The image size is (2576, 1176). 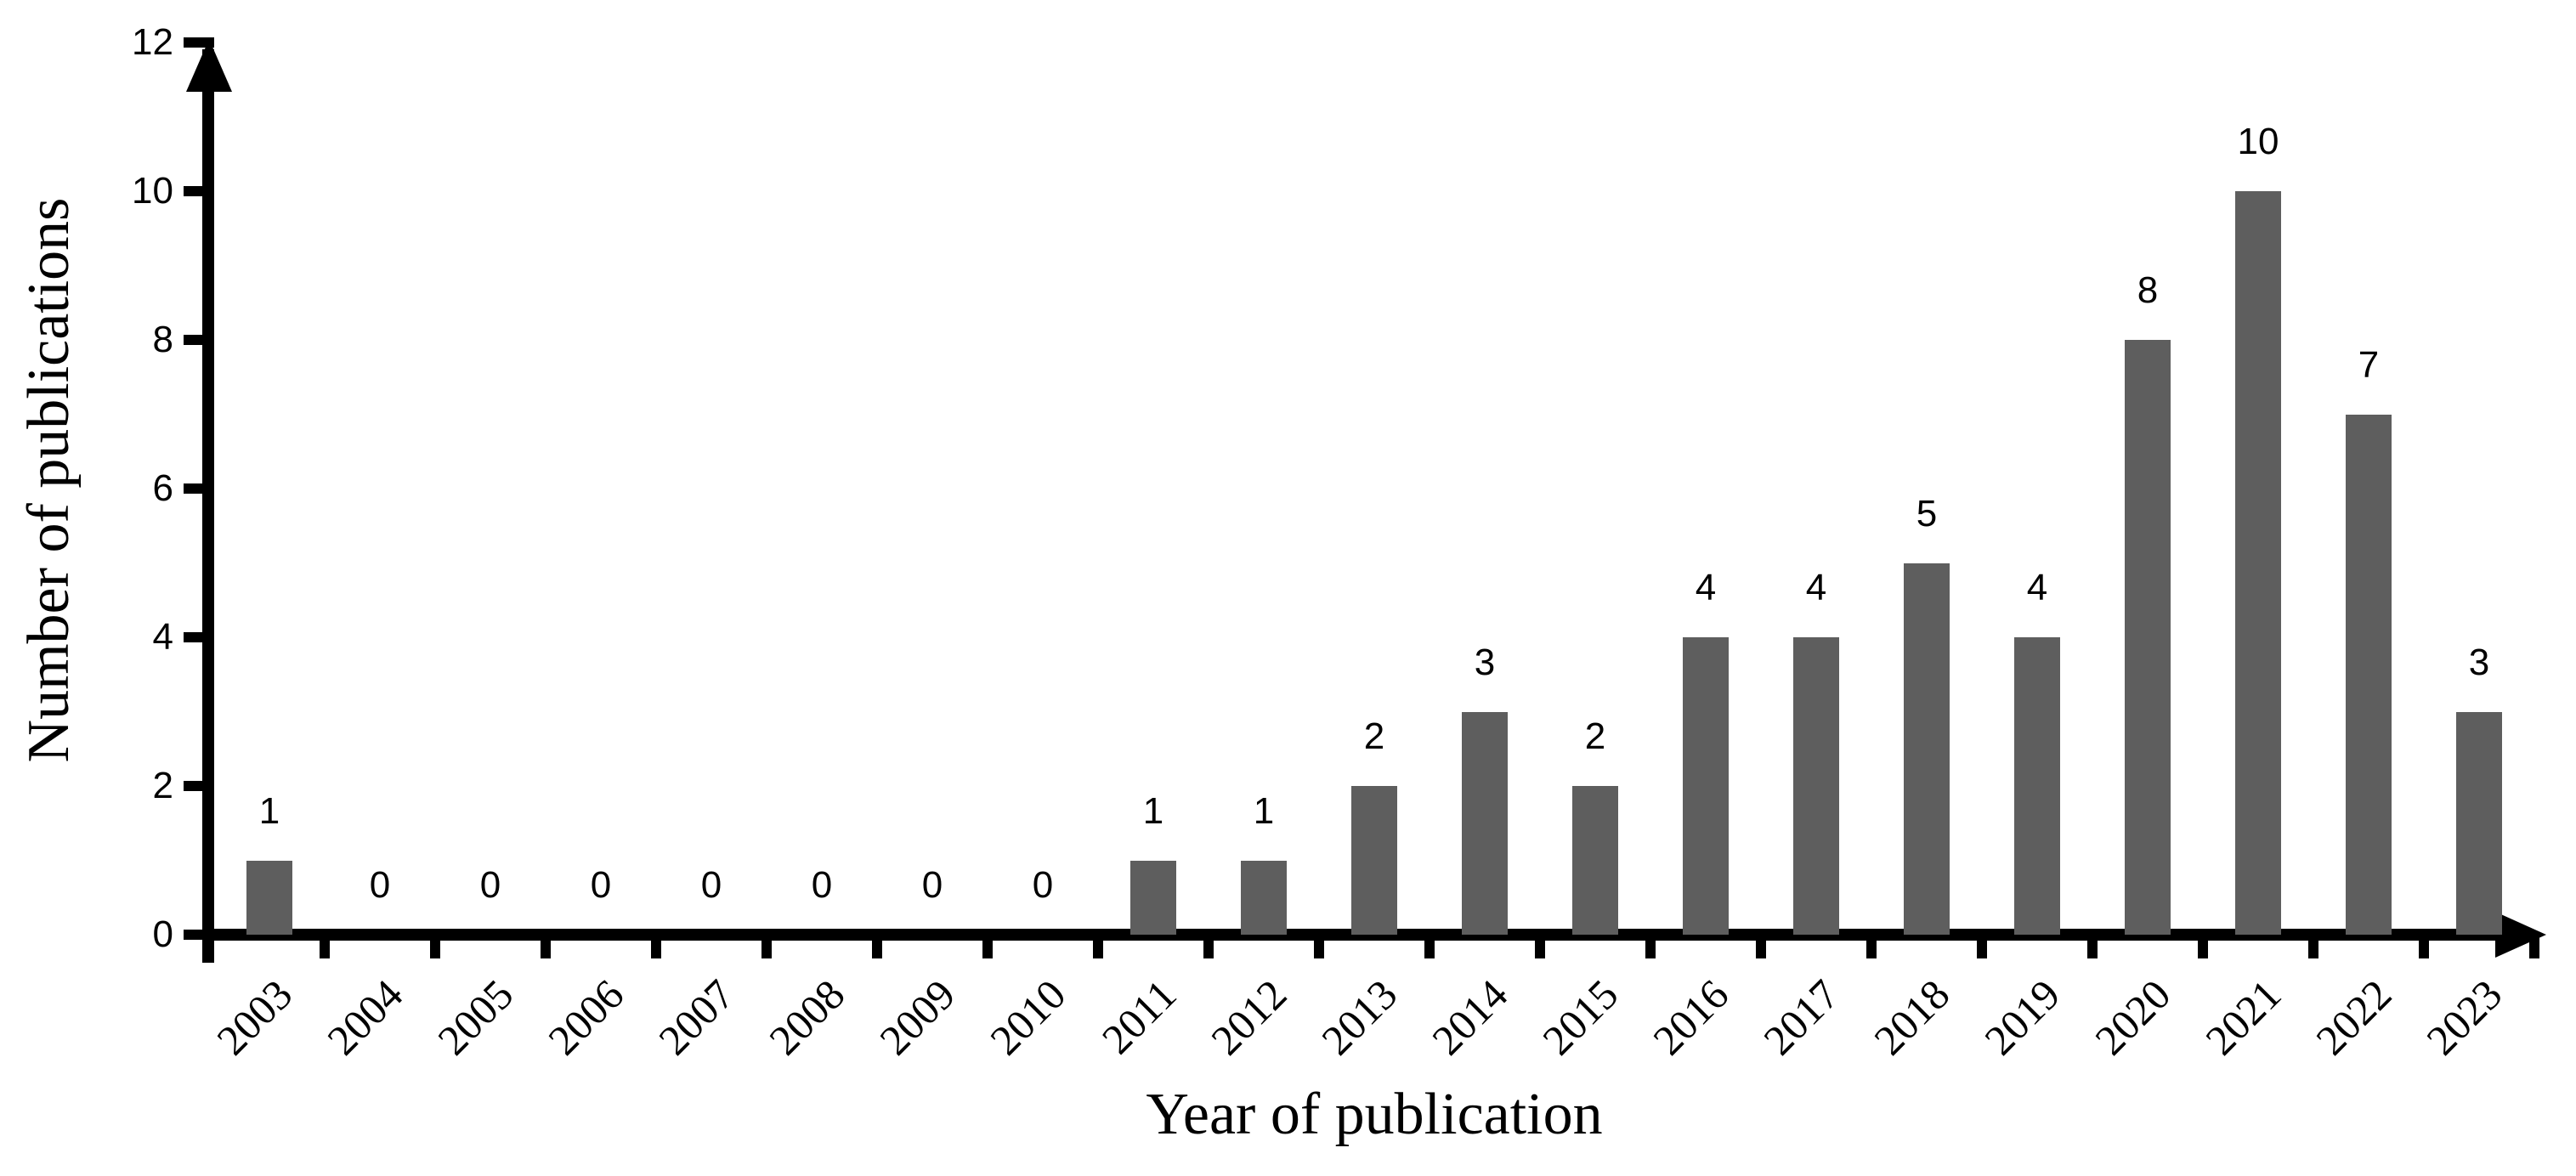 What do you see at coordinates (2354, 1017) in the screenshot?
I see `x-axis-year-label: 2022` at bounding box center [2354, 1017].